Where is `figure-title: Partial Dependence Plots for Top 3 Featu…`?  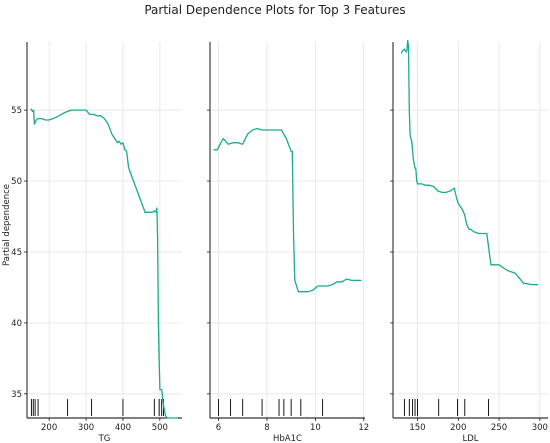 figure-title: Partial Dependence Plots for Top 3 Featu… is located at coordinates (274, 10).